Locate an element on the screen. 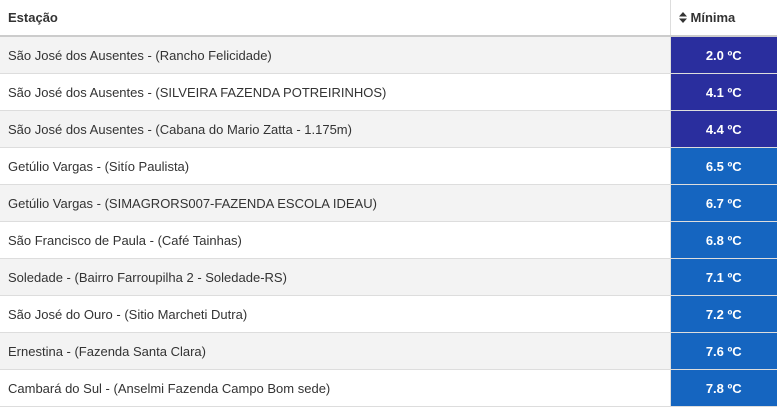 The image size is (777, 408). min-cell: 6.7 ºC is located at coordinates (723, 203).